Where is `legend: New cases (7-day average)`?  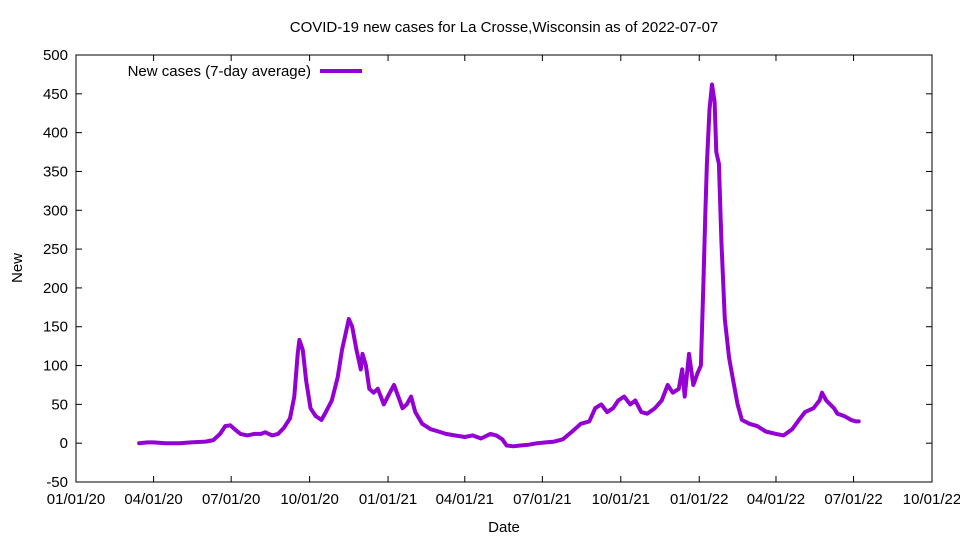
legend: New cases (7-day average) is located at coordinates (245, 71).